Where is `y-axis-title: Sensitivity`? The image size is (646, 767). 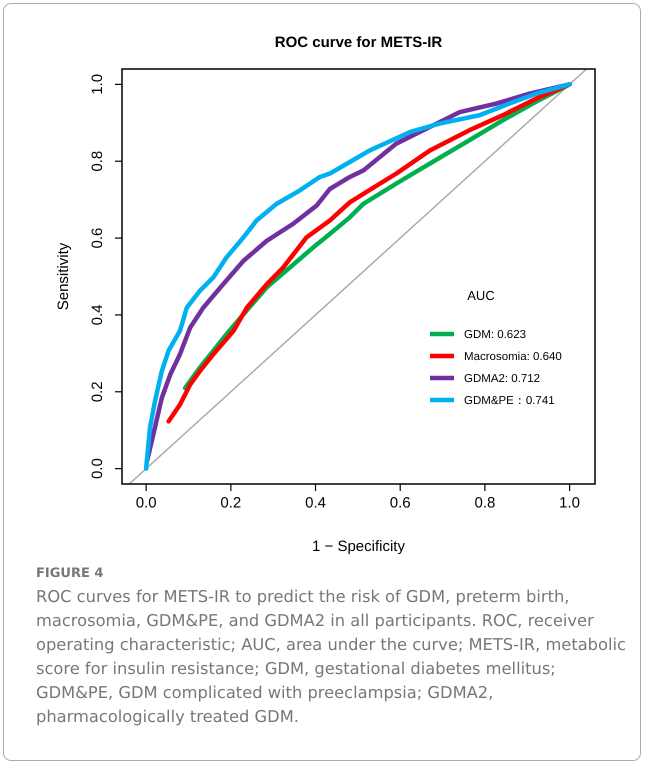 y-axis-title: Sensitivity is located at coordinates (63, 276).